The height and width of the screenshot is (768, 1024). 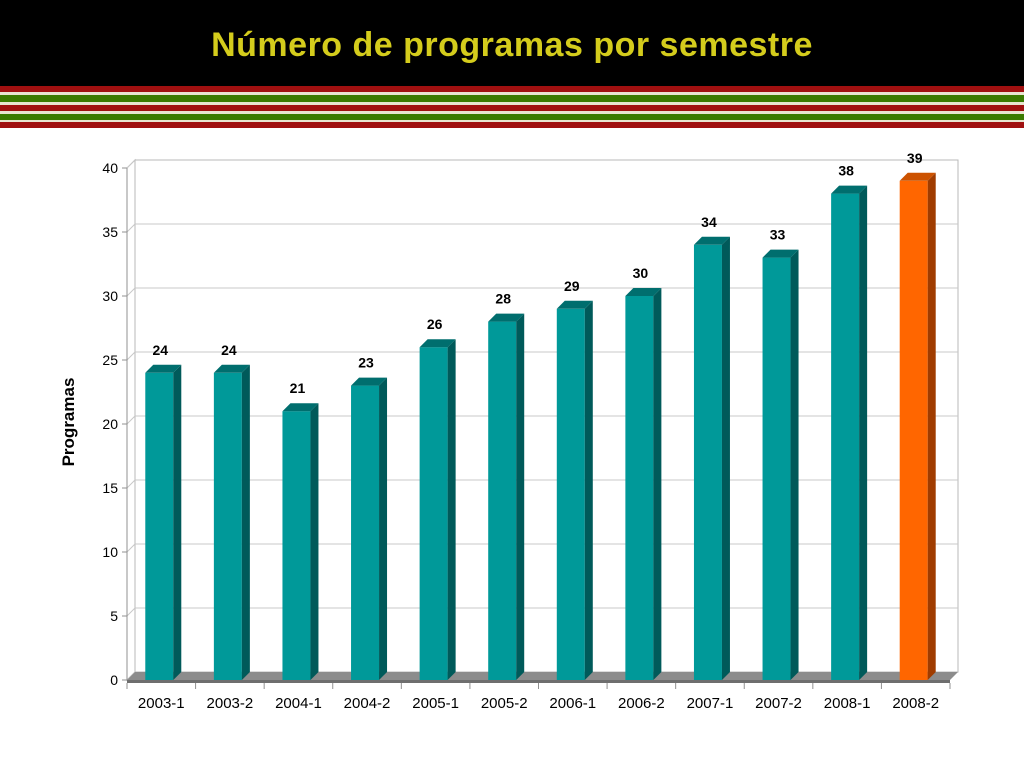 I want to click on data-label: 21, so click(x=298, y=388).